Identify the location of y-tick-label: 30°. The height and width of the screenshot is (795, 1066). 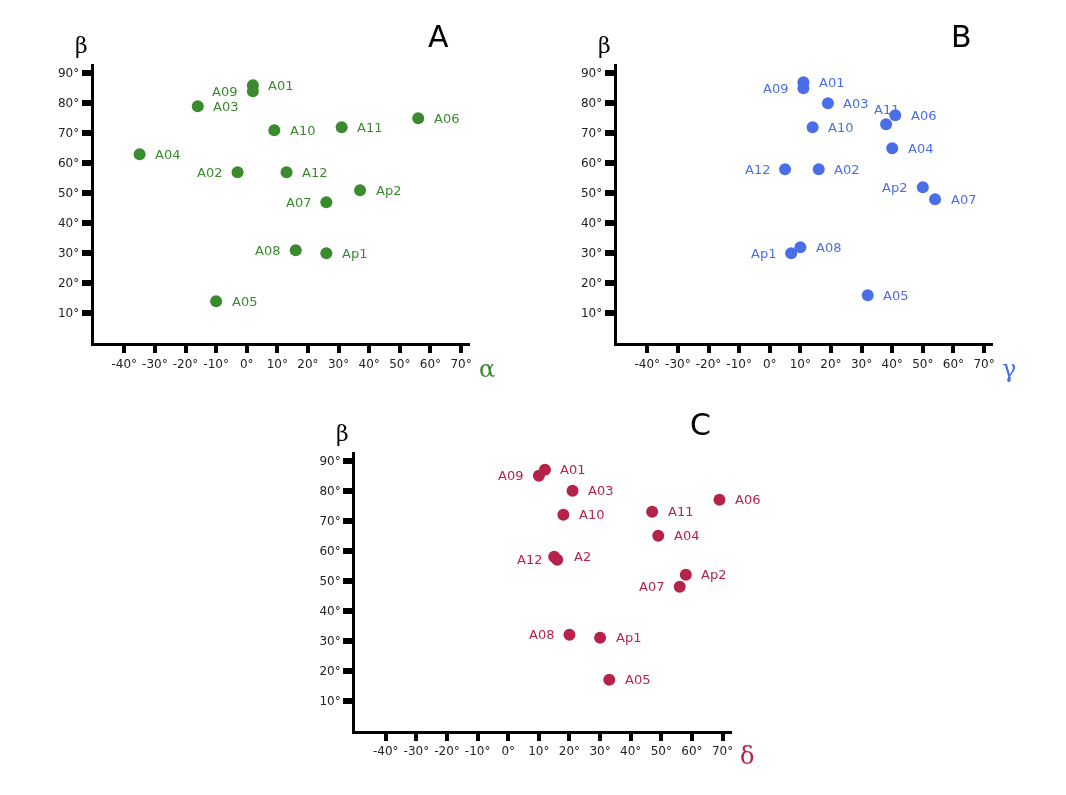
(330, 640).